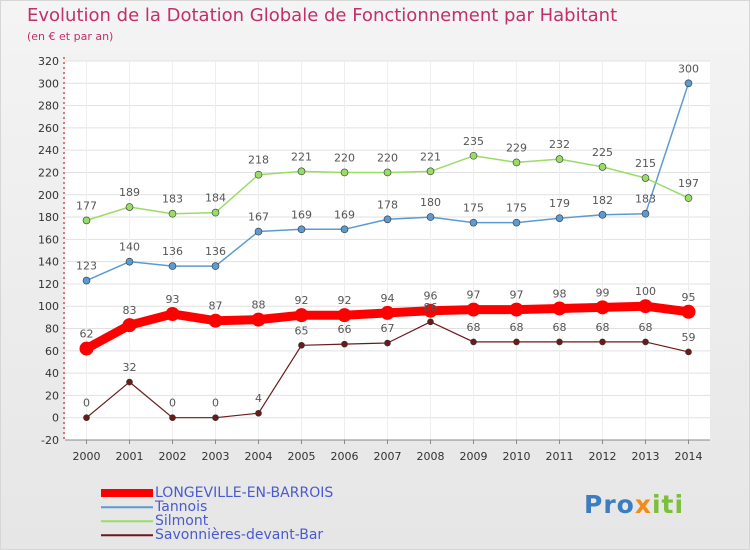  I want to click on data-label: 177, so click(86, 205).